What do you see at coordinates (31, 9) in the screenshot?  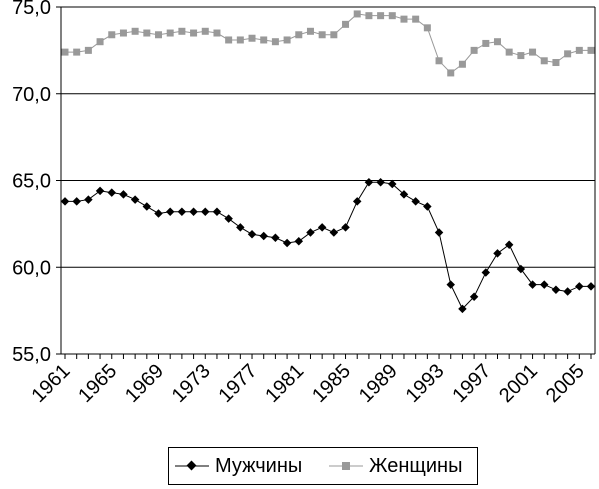 I see `y-tick-label: 75,0` at bounding box center [31, 9].